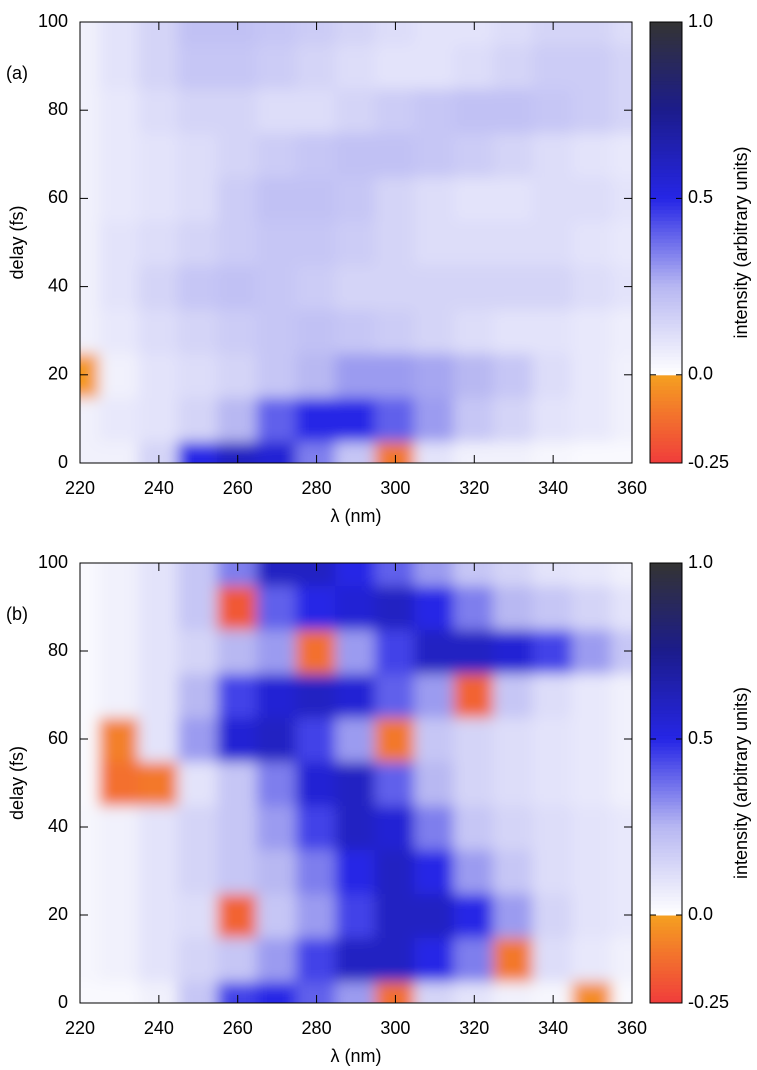 This screenshot has width=757, height=1070. Describe the element at coordinates (238, 1028) in the screenshot. I see `x-tick-label: 260` at that location.